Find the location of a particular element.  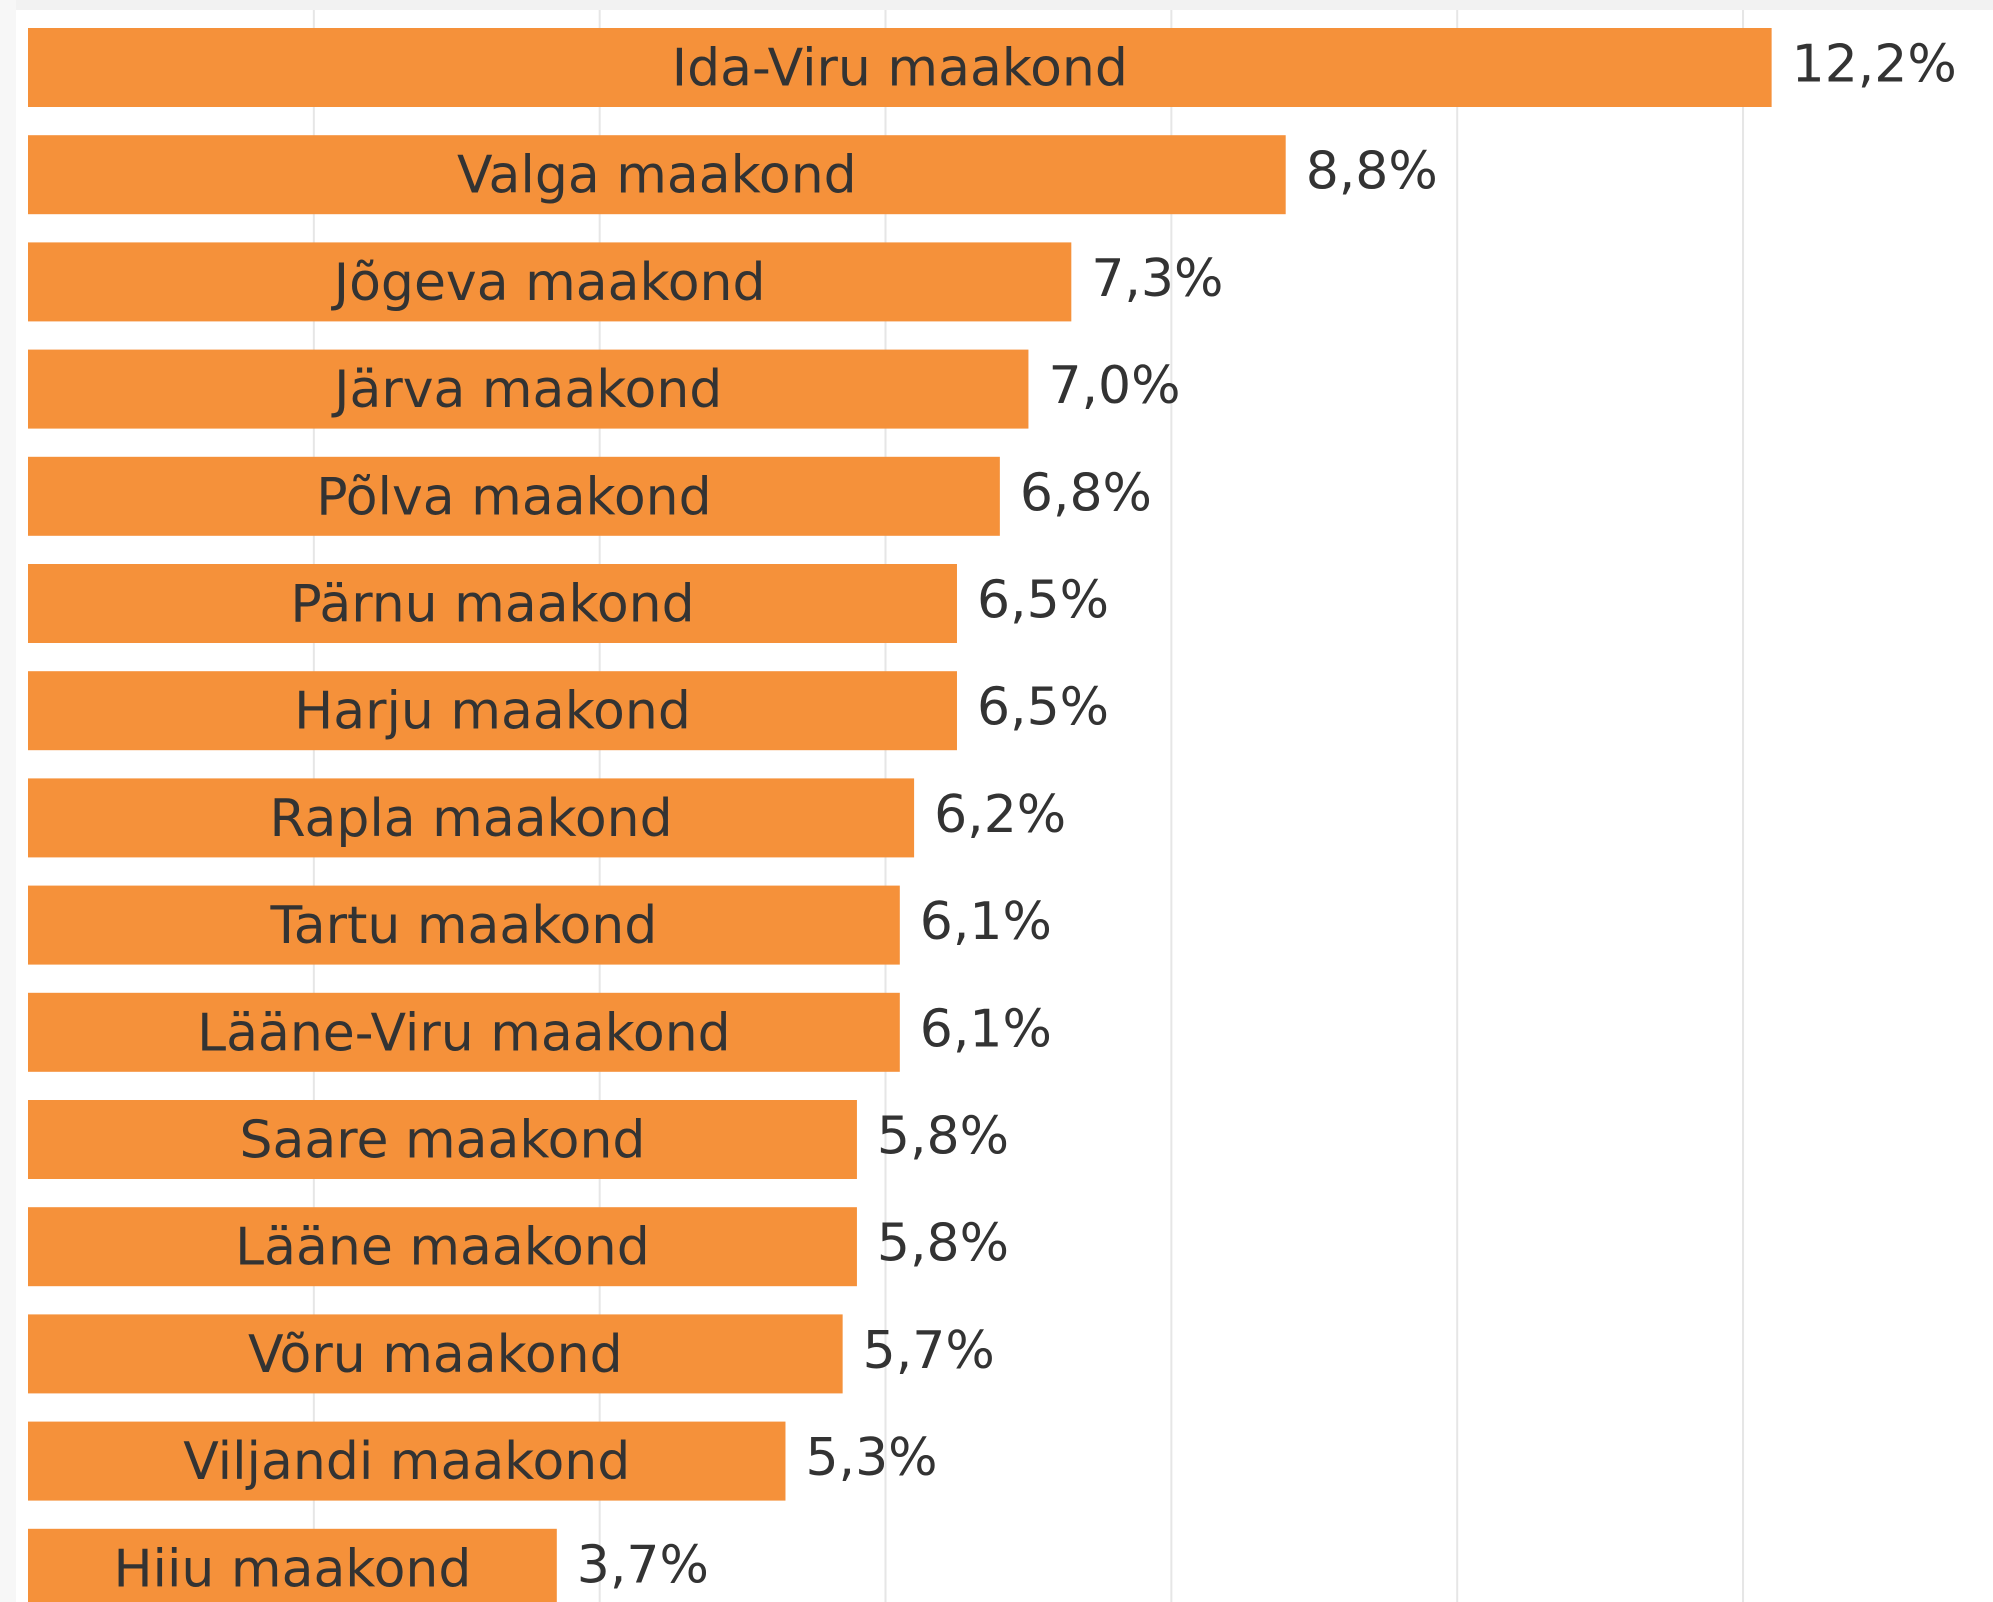

bar-category-label: Jõgeva maakond is located at coordinates (548, 283).